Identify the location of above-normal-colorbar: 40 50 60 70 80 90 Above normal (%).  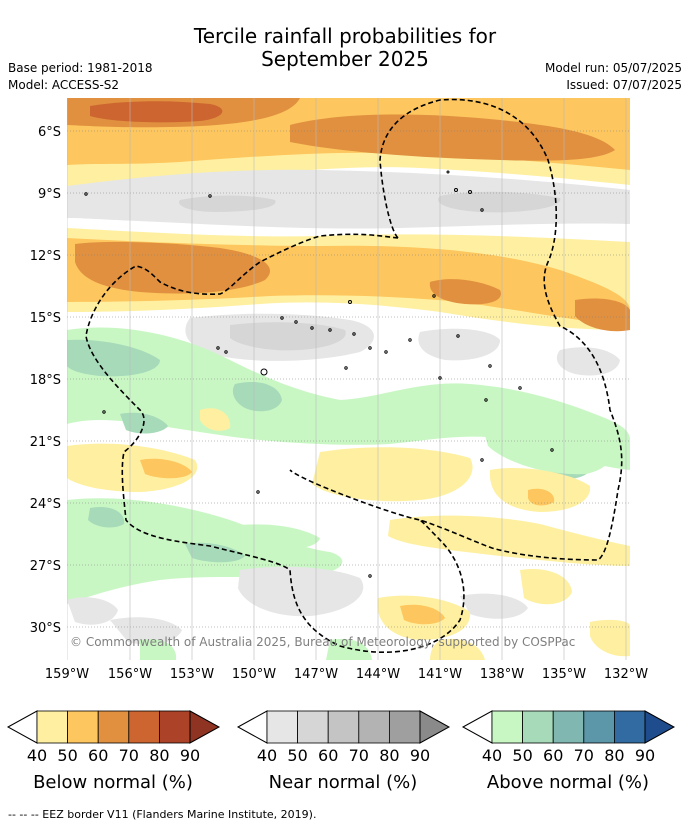
(568, 751).